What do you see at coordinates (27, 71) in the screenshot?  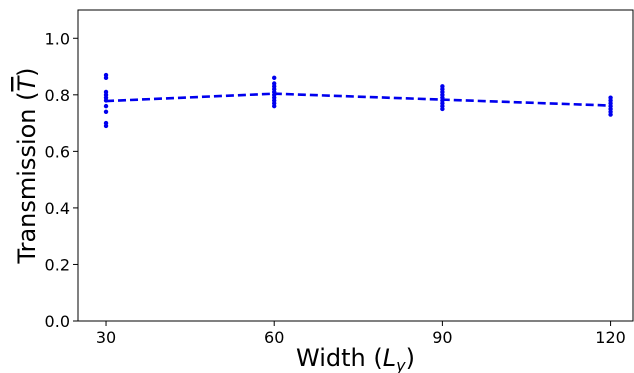 I see `y-axis-label-close: )` at bounding box center [27, 71].